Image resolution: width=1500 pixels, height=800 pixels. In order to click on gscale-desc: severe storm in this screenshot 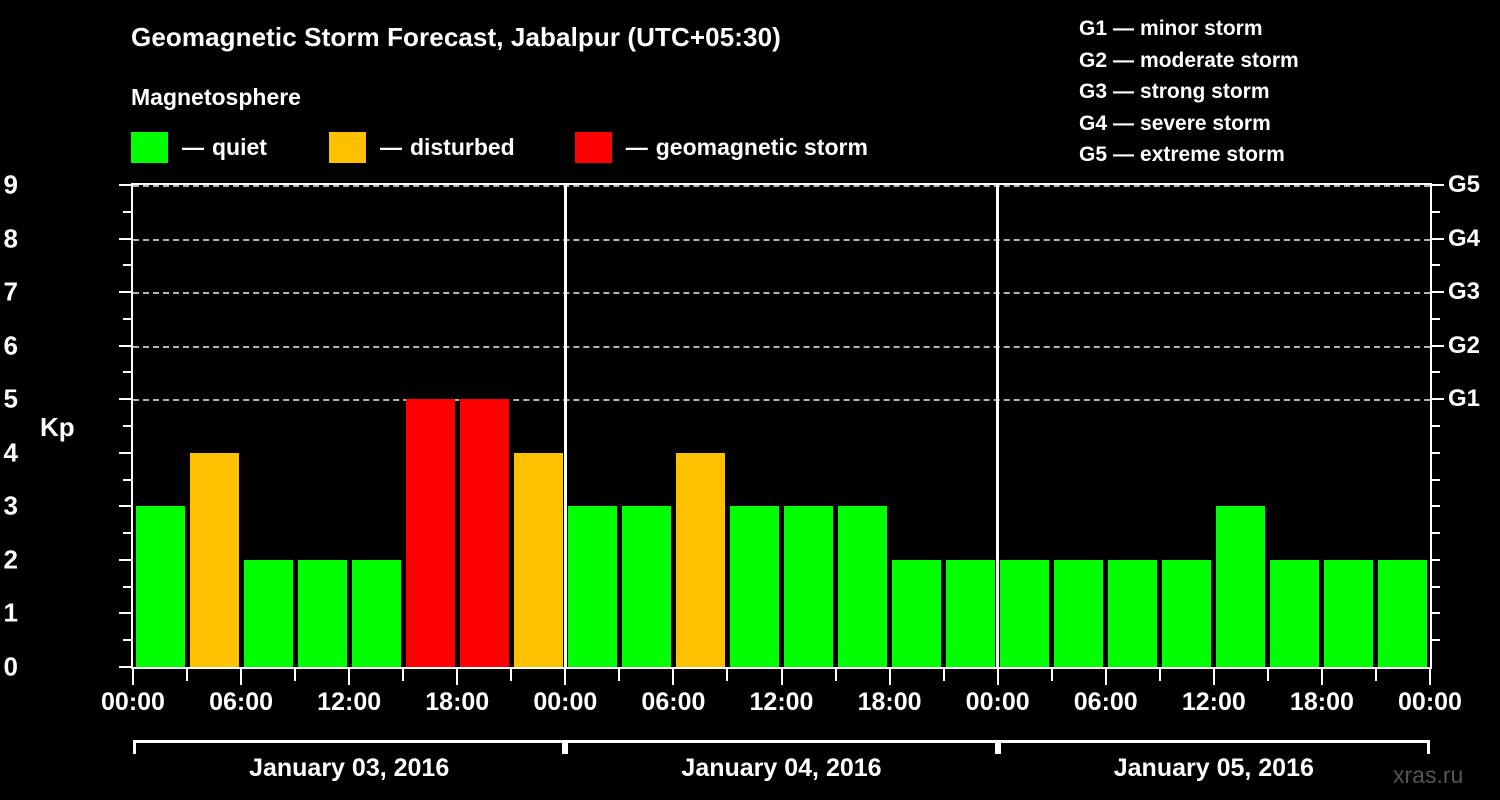, I will do `click(1205, 123)`.